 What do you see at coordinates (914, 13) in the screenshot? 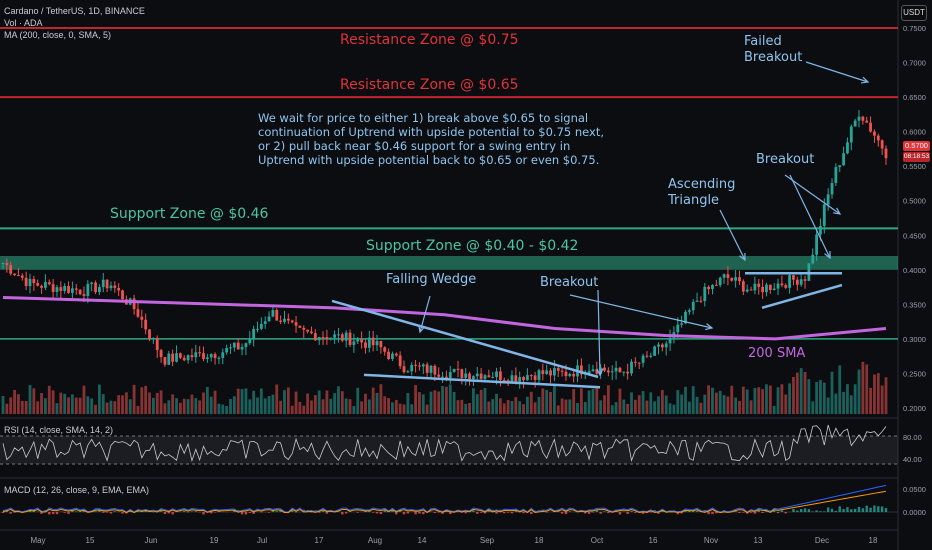
I see `currency-button: USDT` at bounding box center [914, 13].